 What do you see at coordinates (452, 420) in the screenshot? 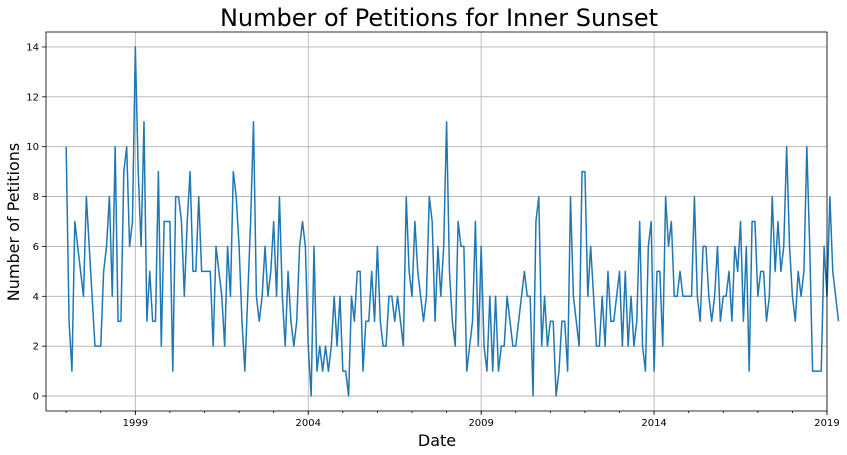
I see `x-axis: 1999 2004 2009 2014 2019` at bounding box center [452, 420].